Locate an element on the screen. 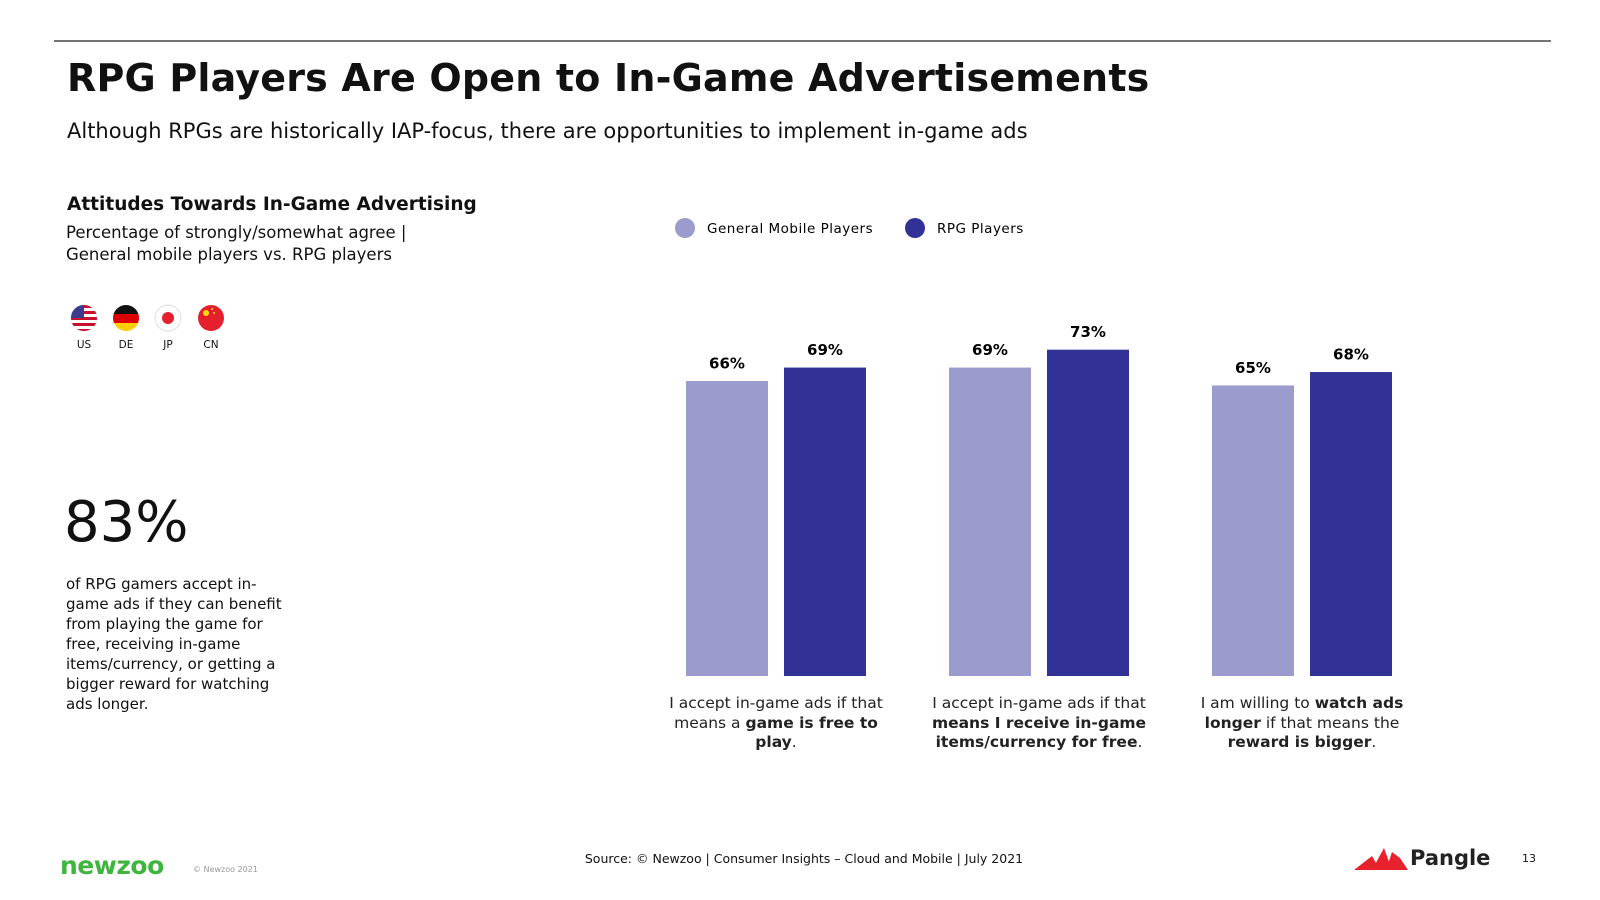  category-text: I accept in-game ads if that means a is located at coordinates (776, 713).